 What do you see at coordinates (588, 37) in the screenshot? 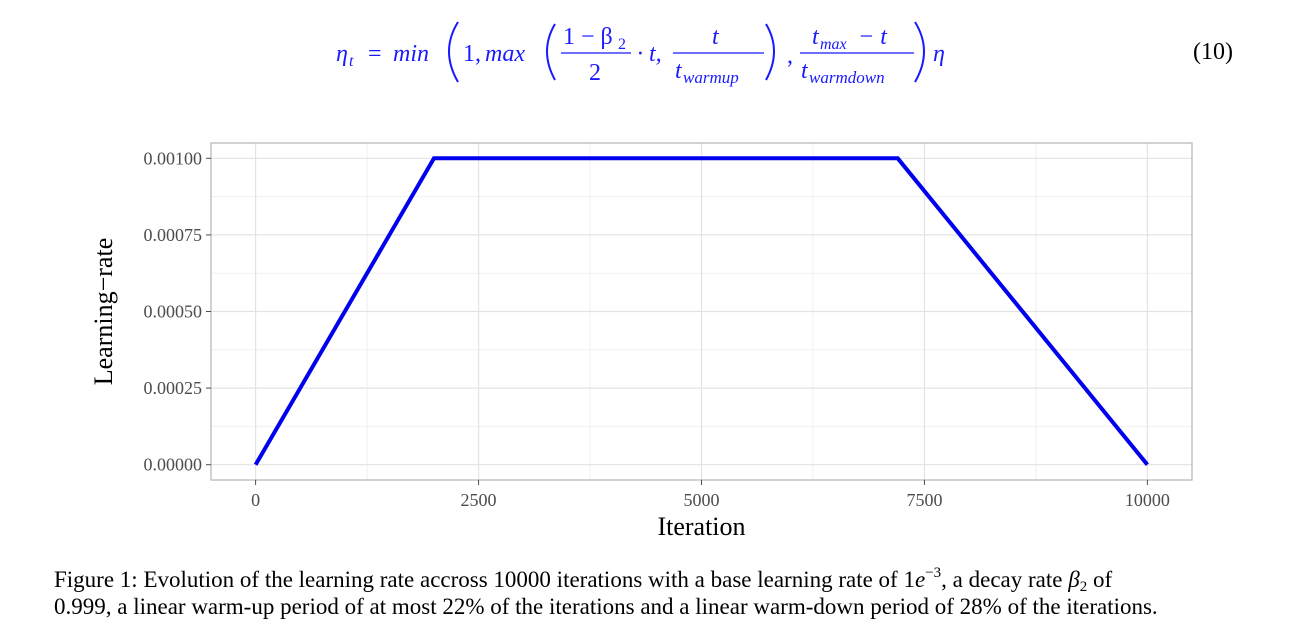
I see `eq-frac1-num: 1 − β` at bounding box center [588, 37].